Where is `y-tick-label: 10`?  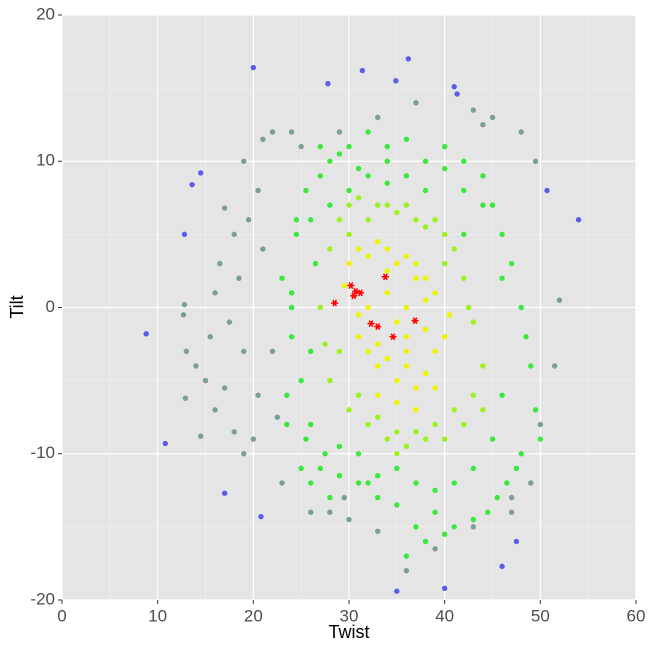
y-tick-label: 10 is located at coordinates (45, 160).